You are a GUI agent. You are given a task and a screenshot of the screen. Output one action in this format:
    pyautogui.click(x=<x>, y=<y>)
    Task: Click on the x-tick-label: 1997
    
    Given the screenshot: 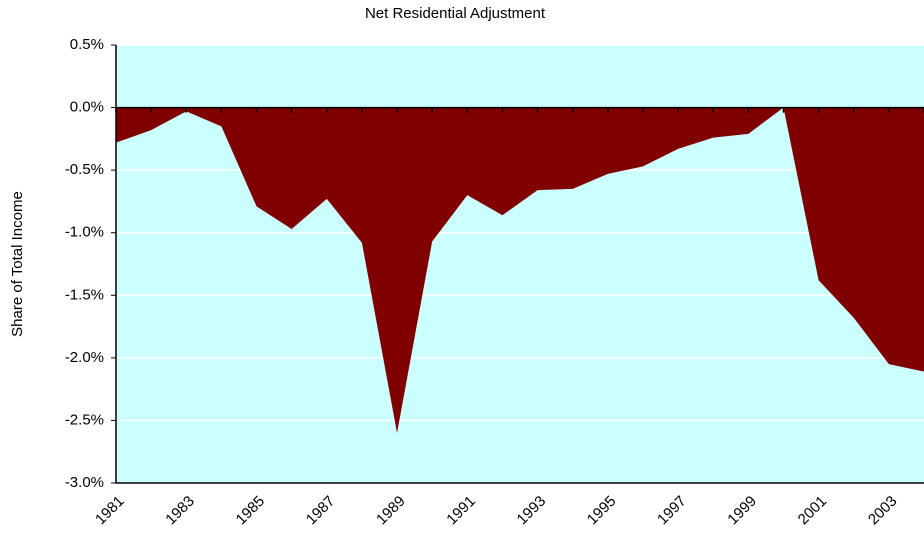 What is the action you would take?
    pyautogui.click(x=672, y=511)
    